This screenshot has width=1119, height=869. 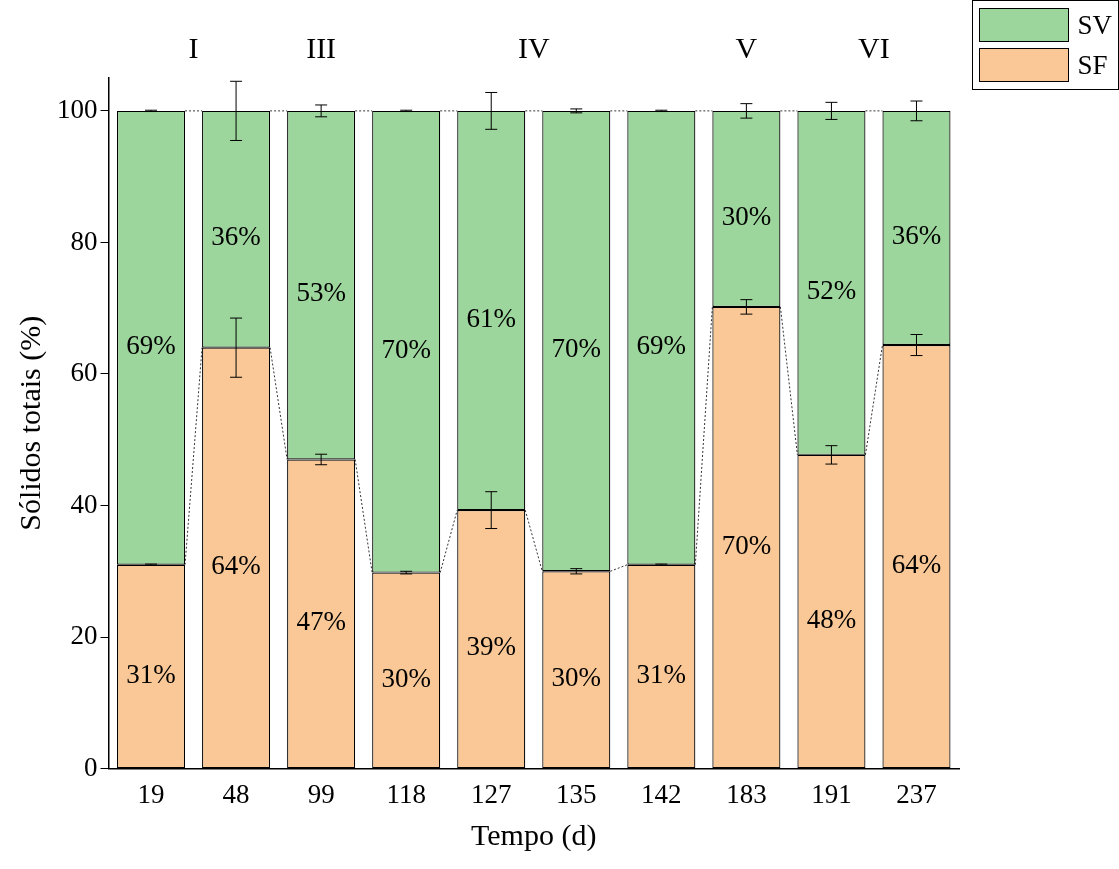 What do you see at coordinates (321, 292) in the screenshot?
I see `data-label: 53%` at bounding box center [321, 292].